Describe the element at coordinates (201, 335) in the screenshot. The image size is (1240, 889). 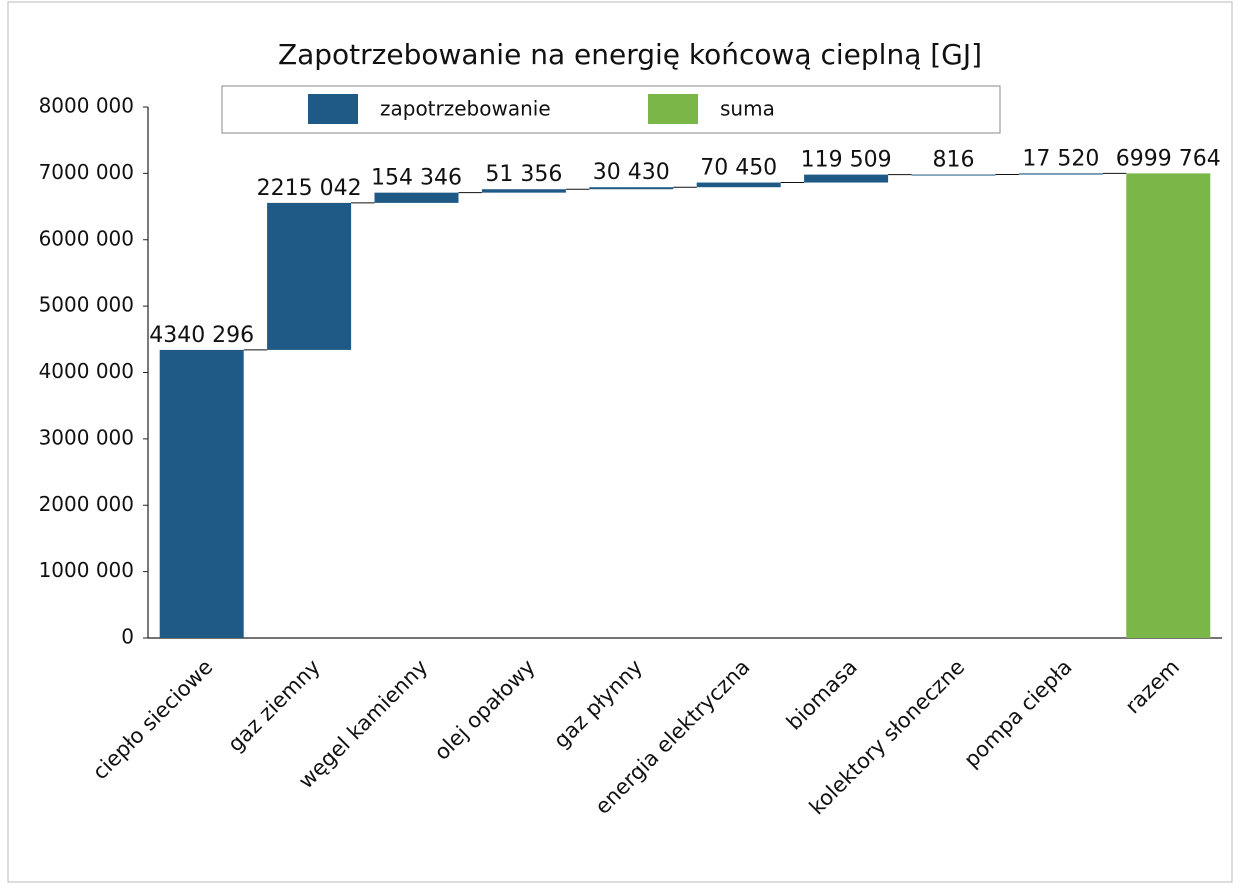
I see `value-label: 4340 296` at that location.